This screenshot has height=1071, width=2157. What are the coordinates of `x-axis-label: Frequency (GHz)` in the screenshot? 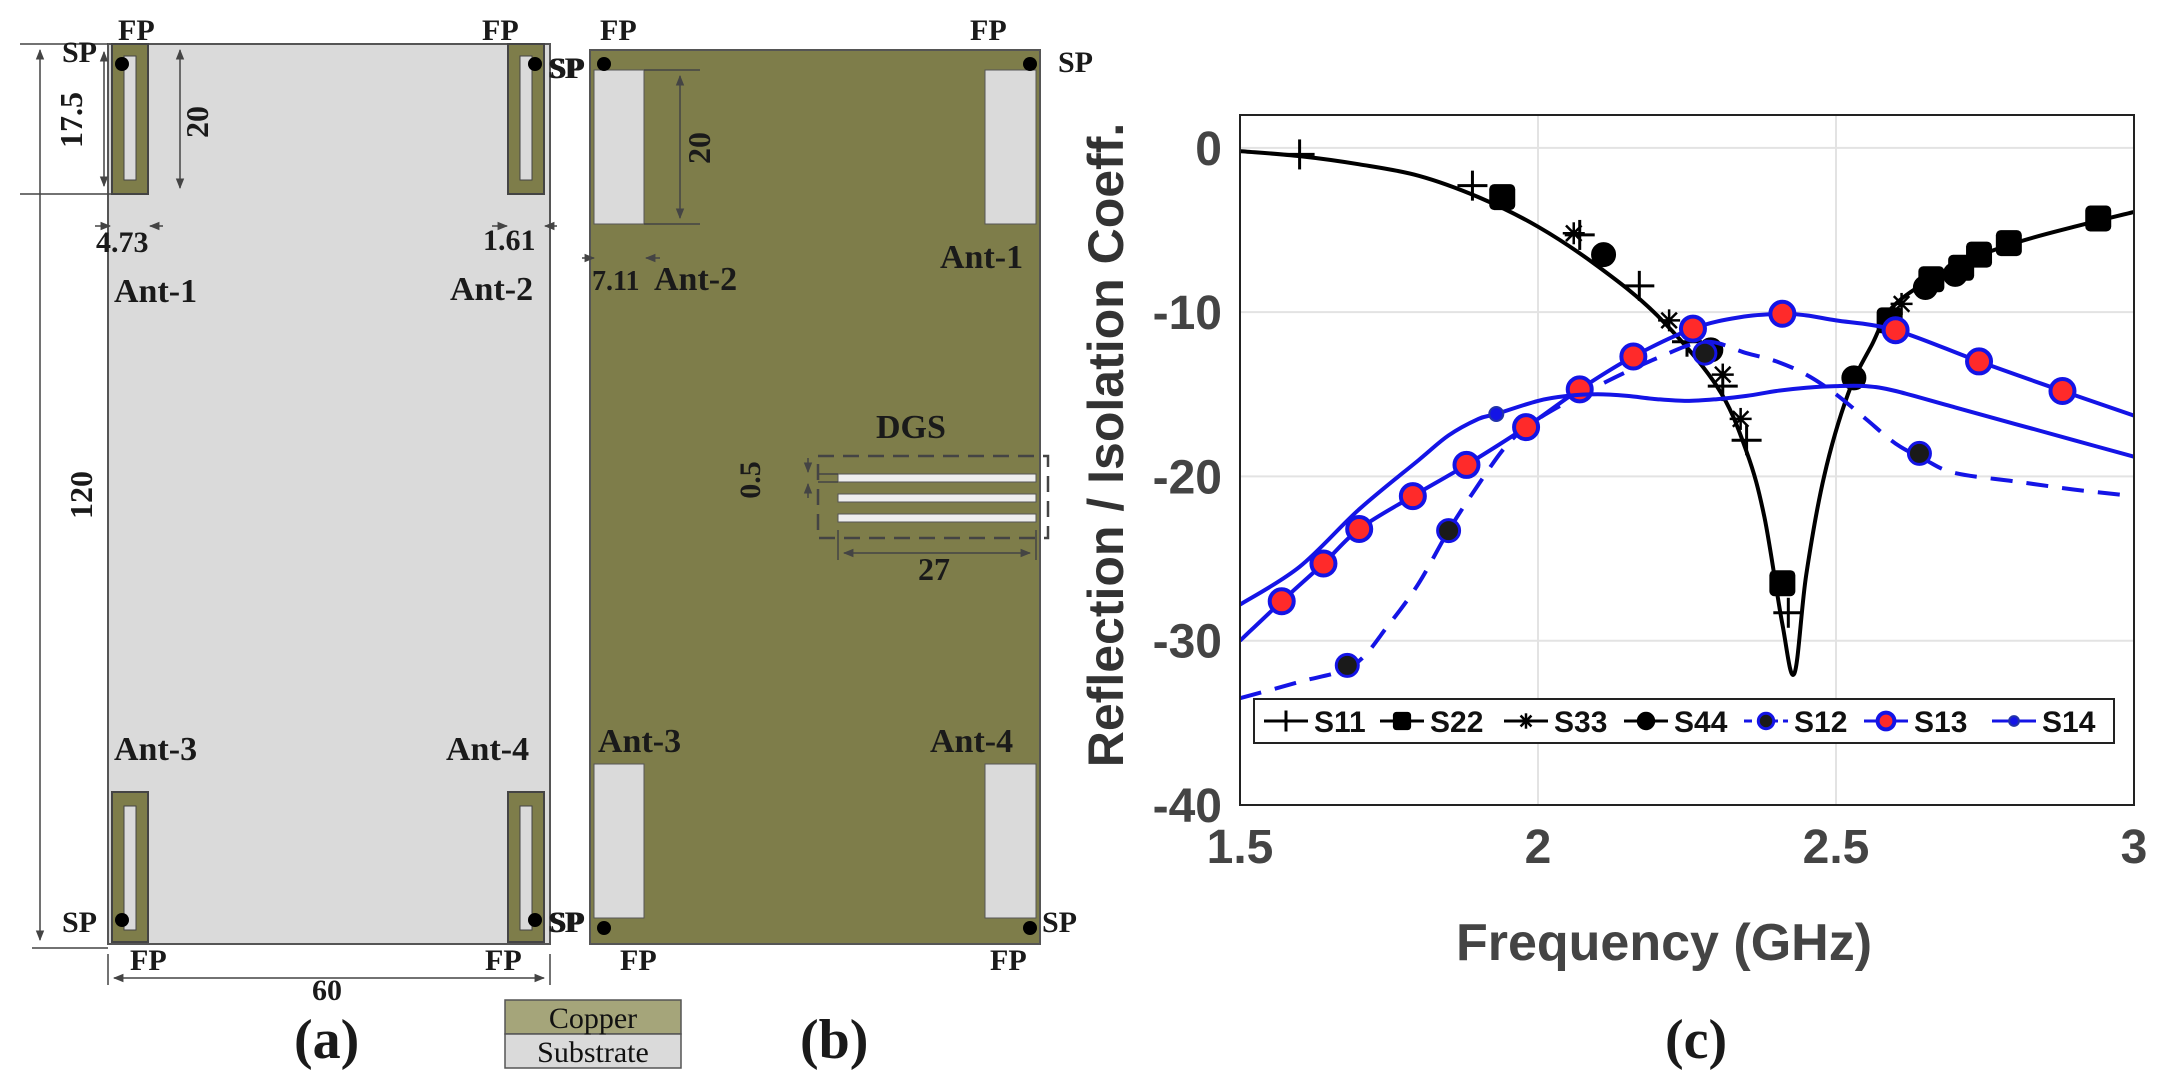 It's located at (1664, 943).